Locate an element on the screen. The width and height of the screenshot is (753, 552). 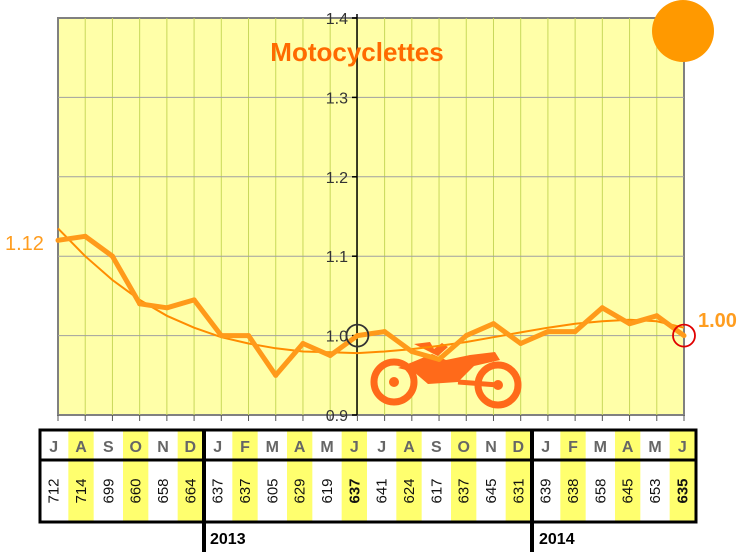
motorcycle-icon is located at coordinates (446, 375).